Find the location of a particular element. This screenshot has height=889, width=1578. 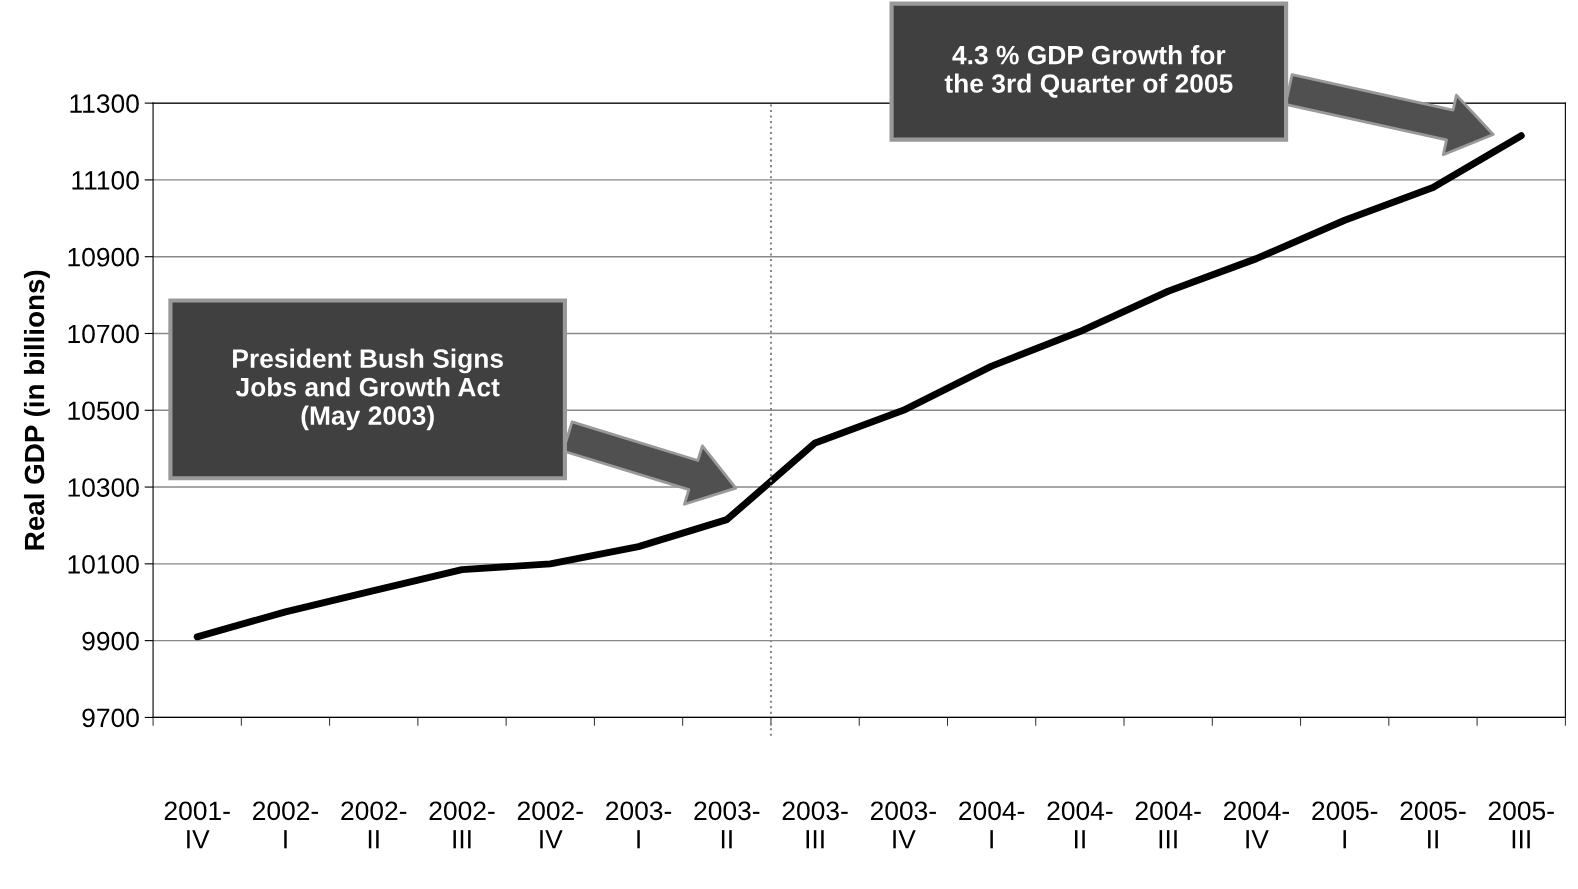

y-tick-label: 11100 is located at coordinates (105, 180).